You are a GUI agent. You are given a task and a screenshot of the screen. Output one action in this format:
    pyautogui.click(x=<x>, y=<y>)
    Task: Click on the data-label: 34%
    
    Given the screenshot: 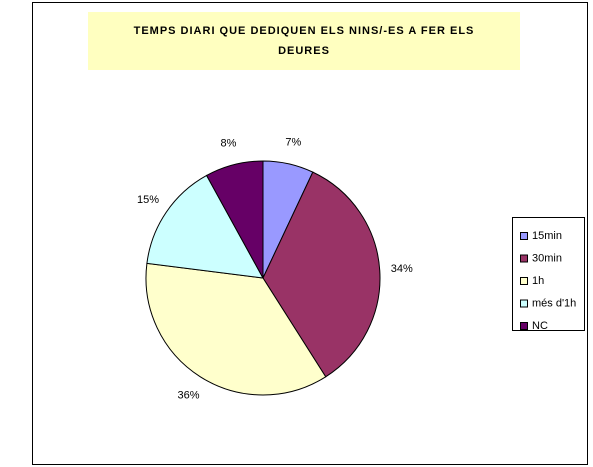 What is the action you would take?
    pyautogui.click(x=402, y=269)
    